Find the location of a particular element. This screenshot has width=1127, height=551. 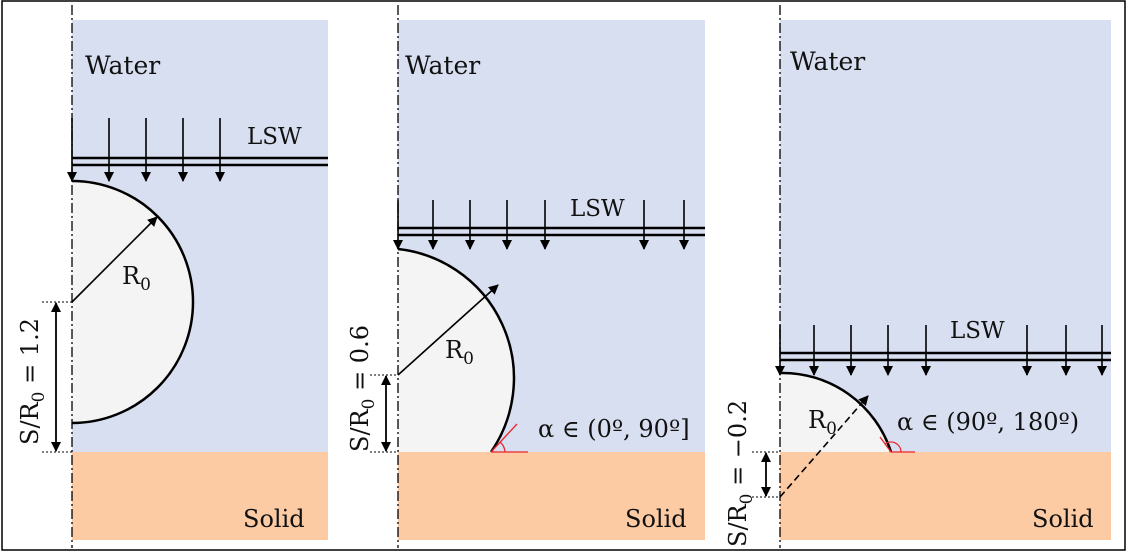

contact-angle-label: α ∈ (0º, 90º] is located at coordinates (614, 429).